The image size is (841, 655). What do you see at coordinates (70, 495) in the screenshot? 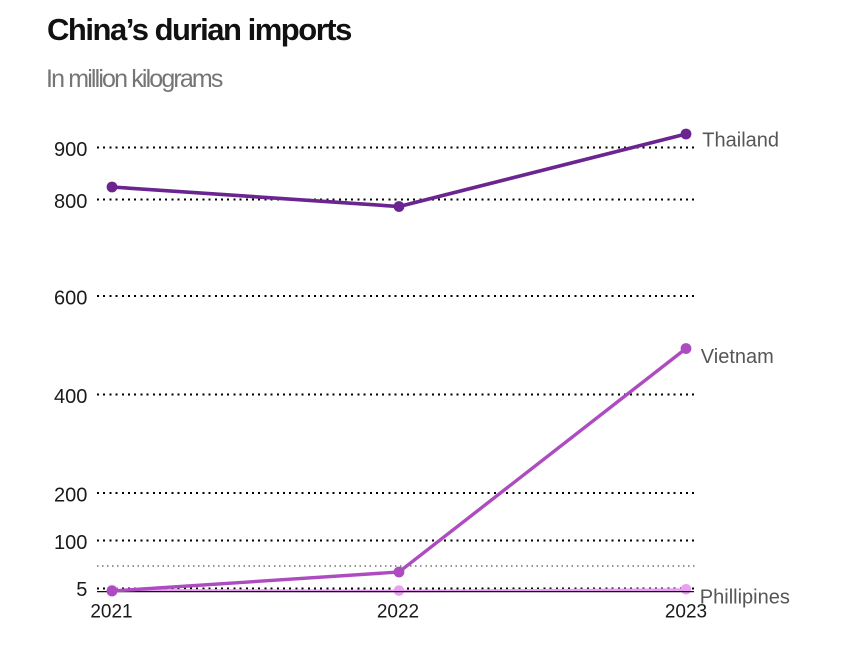
I see `svg-text: 200` at bounding box center [70, 495].